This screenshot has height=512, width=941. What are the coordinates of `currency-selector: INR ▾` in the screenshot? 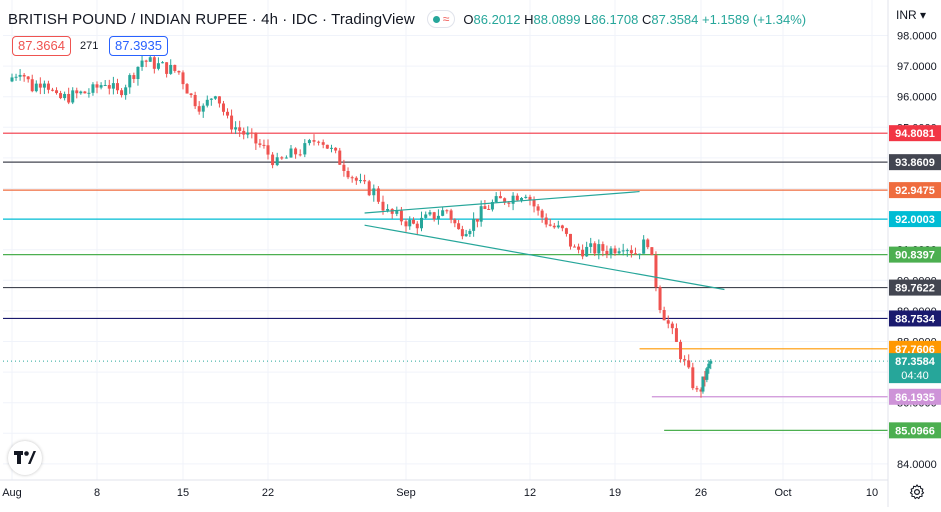 It's located at (911, 15).